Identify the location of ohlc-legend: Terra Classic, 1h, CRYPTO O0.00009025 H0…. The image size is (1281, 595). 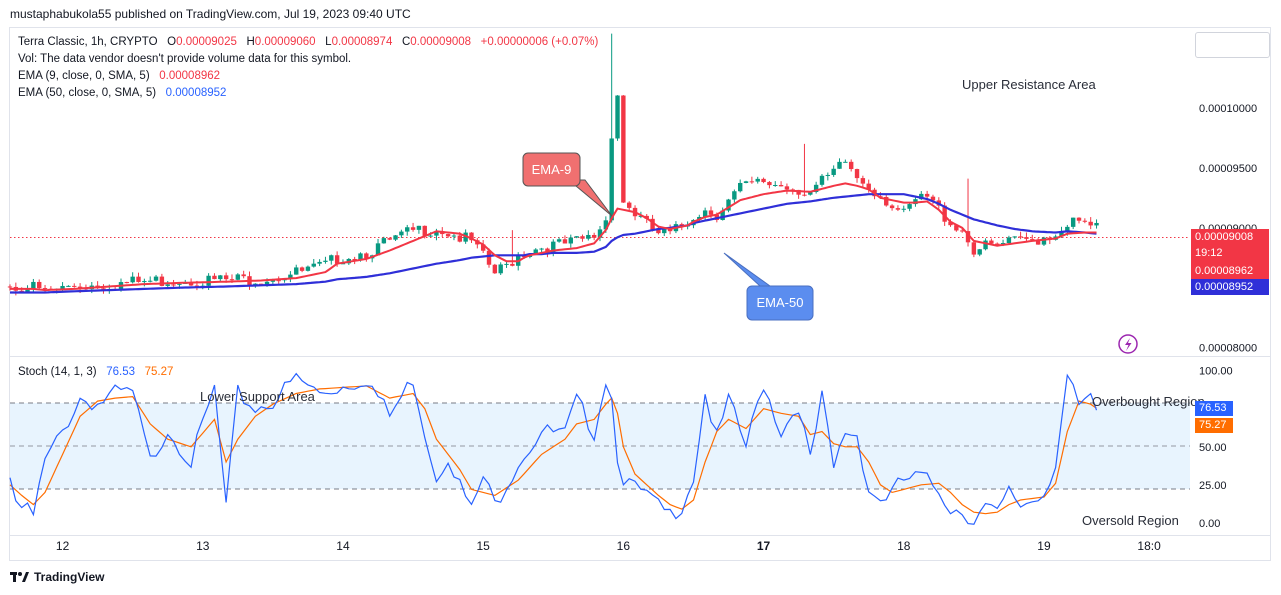
(308, 42).